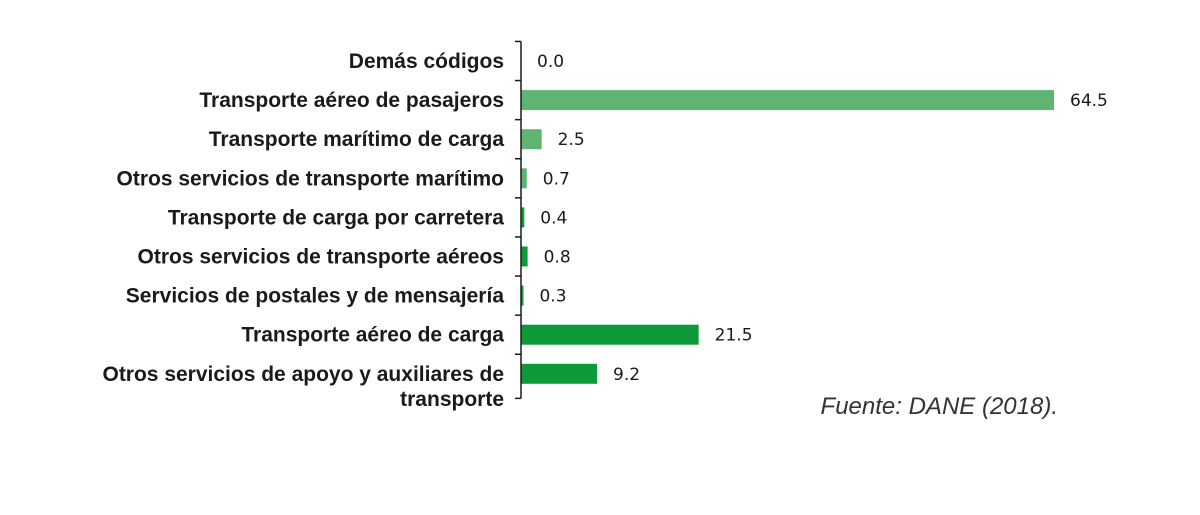  I want to click on category-label-line: Otros servicios de transporte aéreos, so click(321, 257).